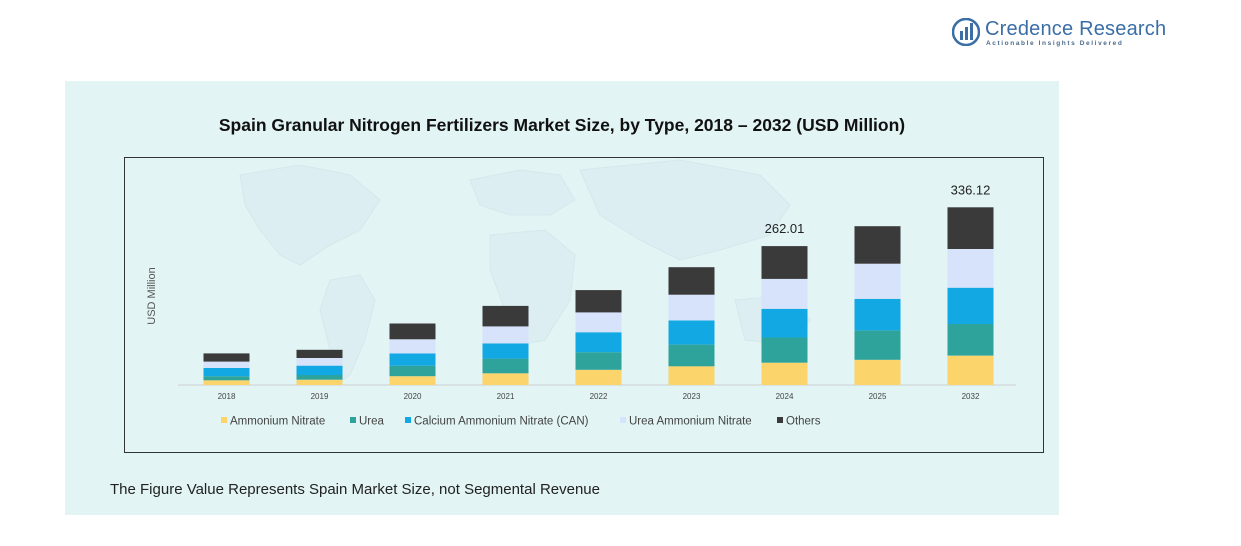  Describe the element at coordinates (226, 372) in the screenshot. I see `bar-2018-calcium-ammonium-nitrate-can` at that location.